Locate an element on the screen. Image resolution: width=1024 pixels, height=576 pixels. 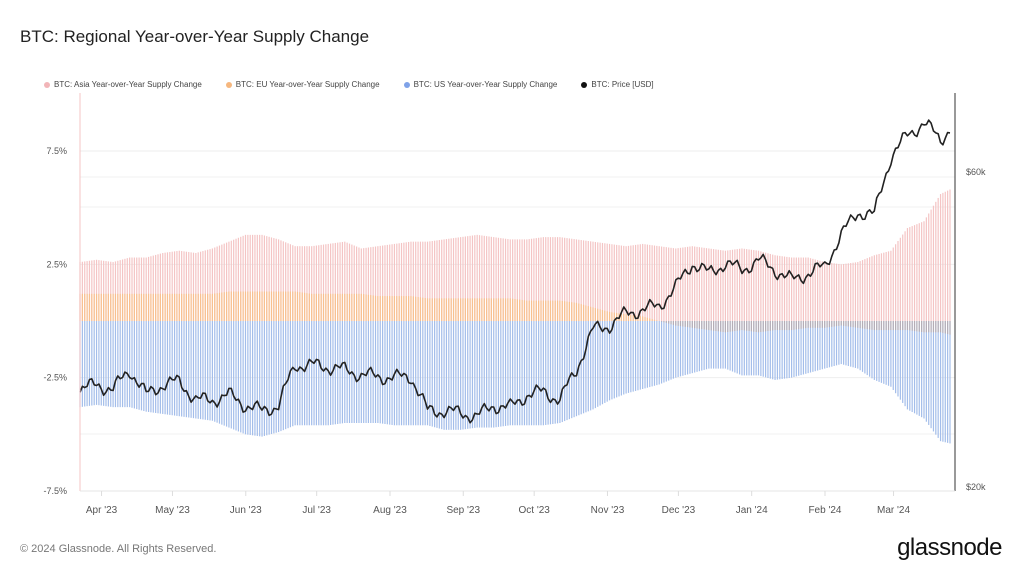
legend-item-eu: BTC: EU Year-over-Year Supply Change is located at coordinates (302, 84).